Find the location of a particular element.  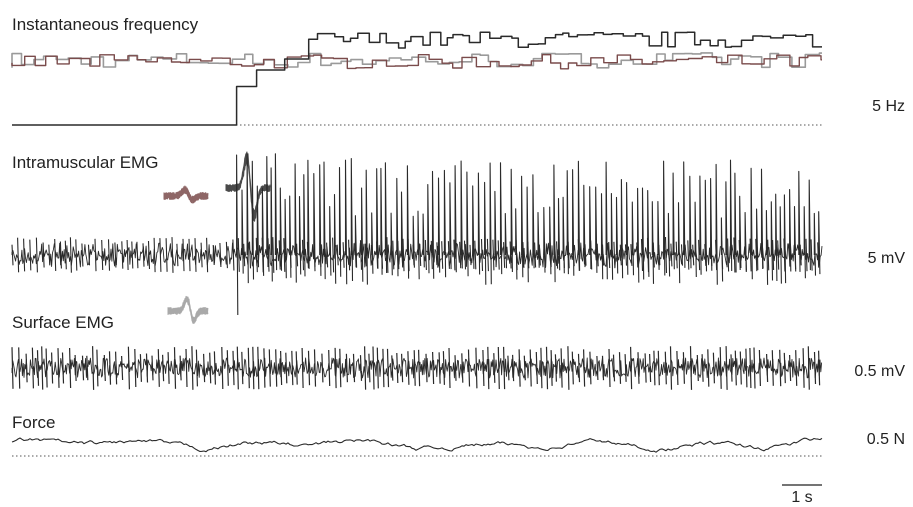

panel-title-frequency: Instantaneous frequency is located at coordinates (105, 24).